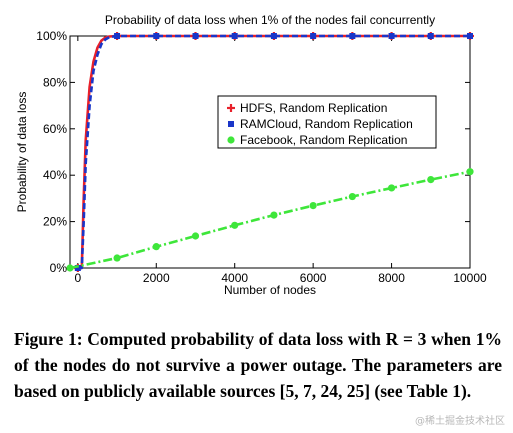  I want to click on y-tick-label-1: 20%, so click(55, 222).